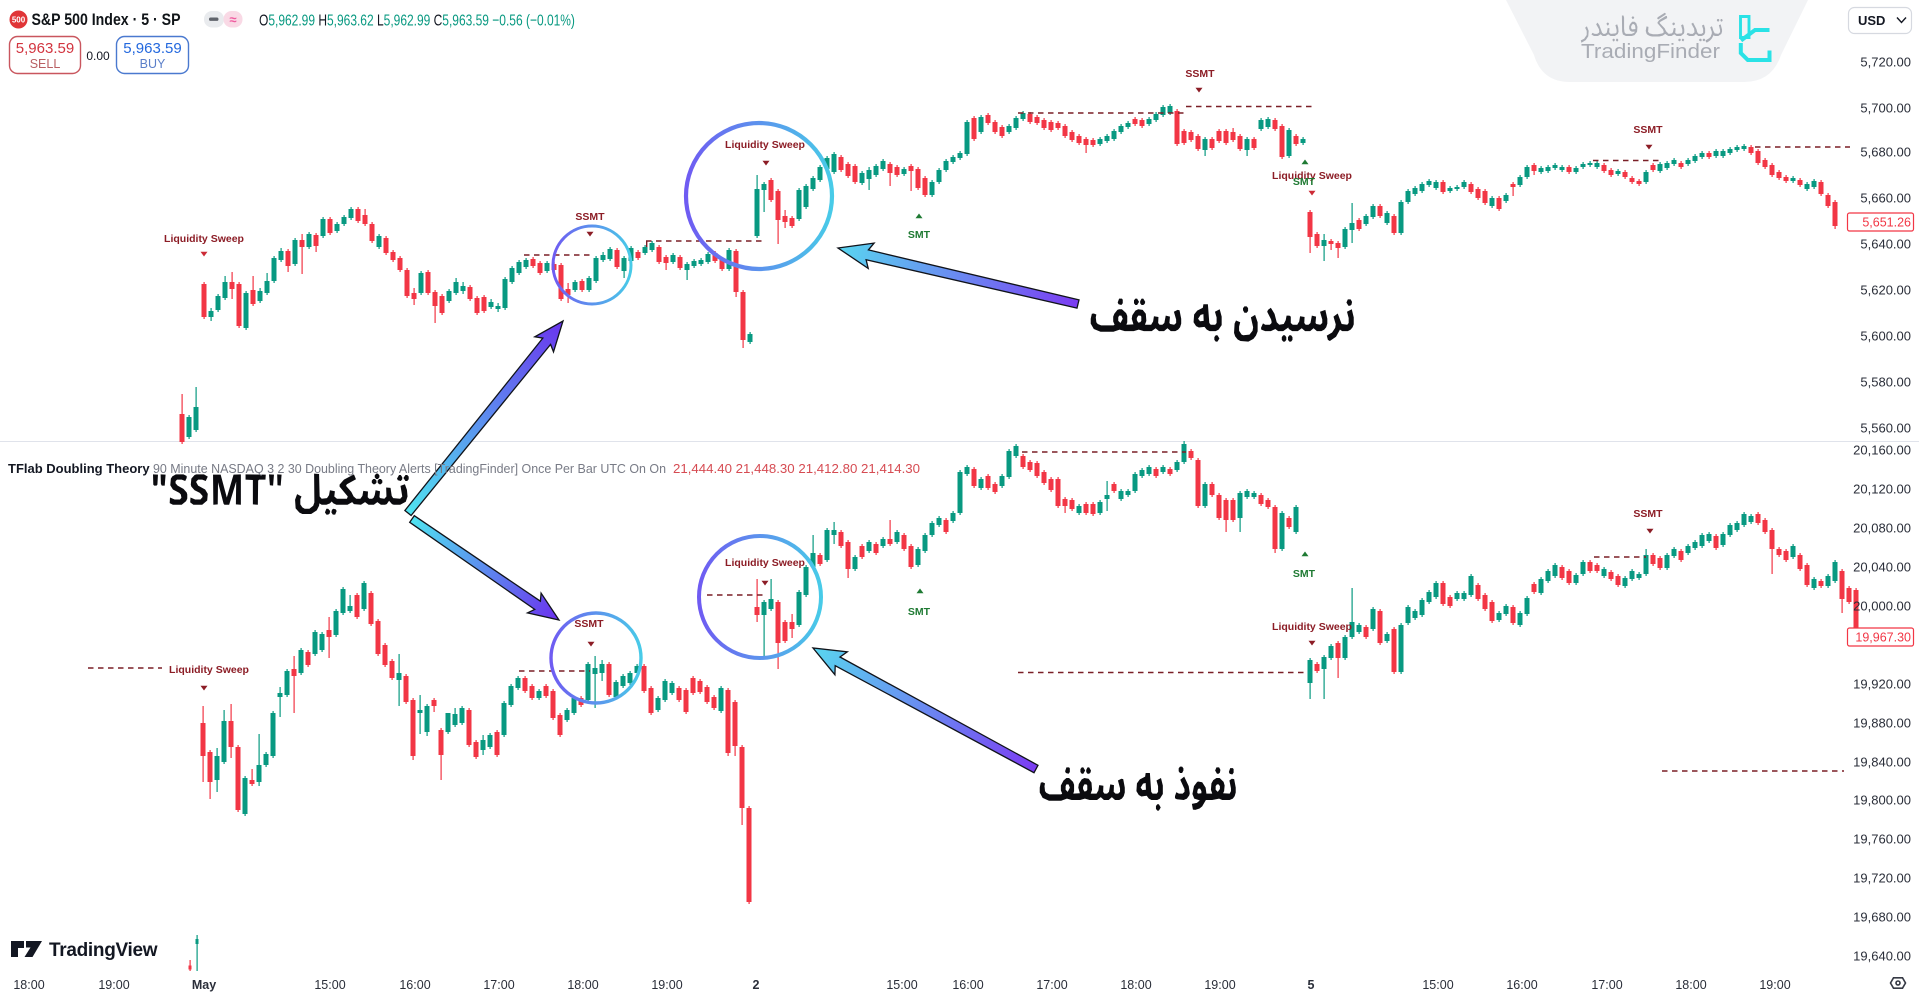 The width and height of the screenshot is (1919, 996). What do you see at coordinates (1882, 800) in the screenshot?
I see `svg-text: 19,800.00` at bounding box center [1882, 800].